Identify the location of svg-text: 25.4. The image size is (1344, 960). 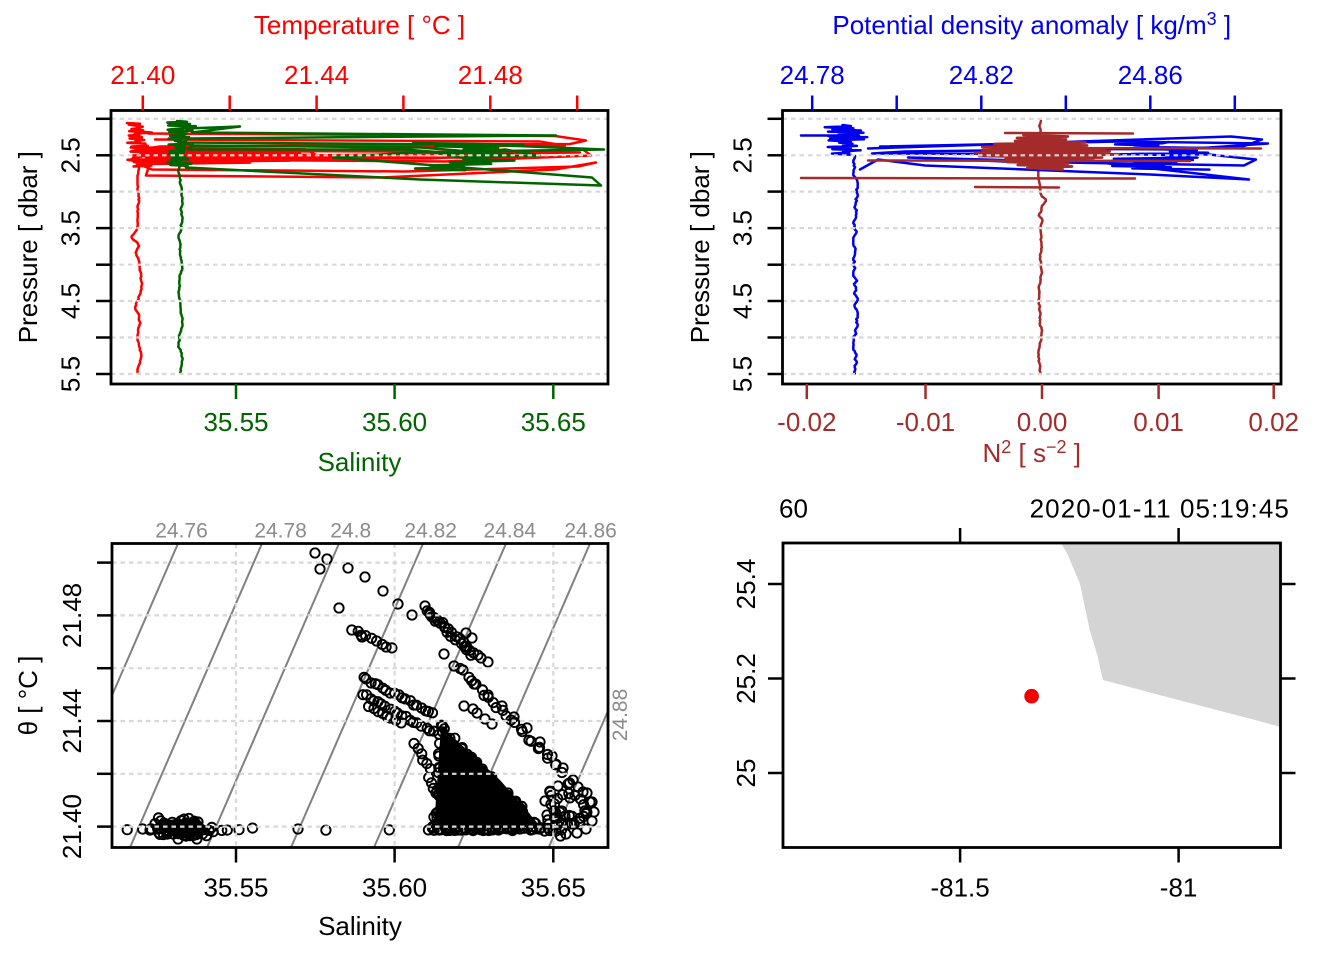
(746, 584).